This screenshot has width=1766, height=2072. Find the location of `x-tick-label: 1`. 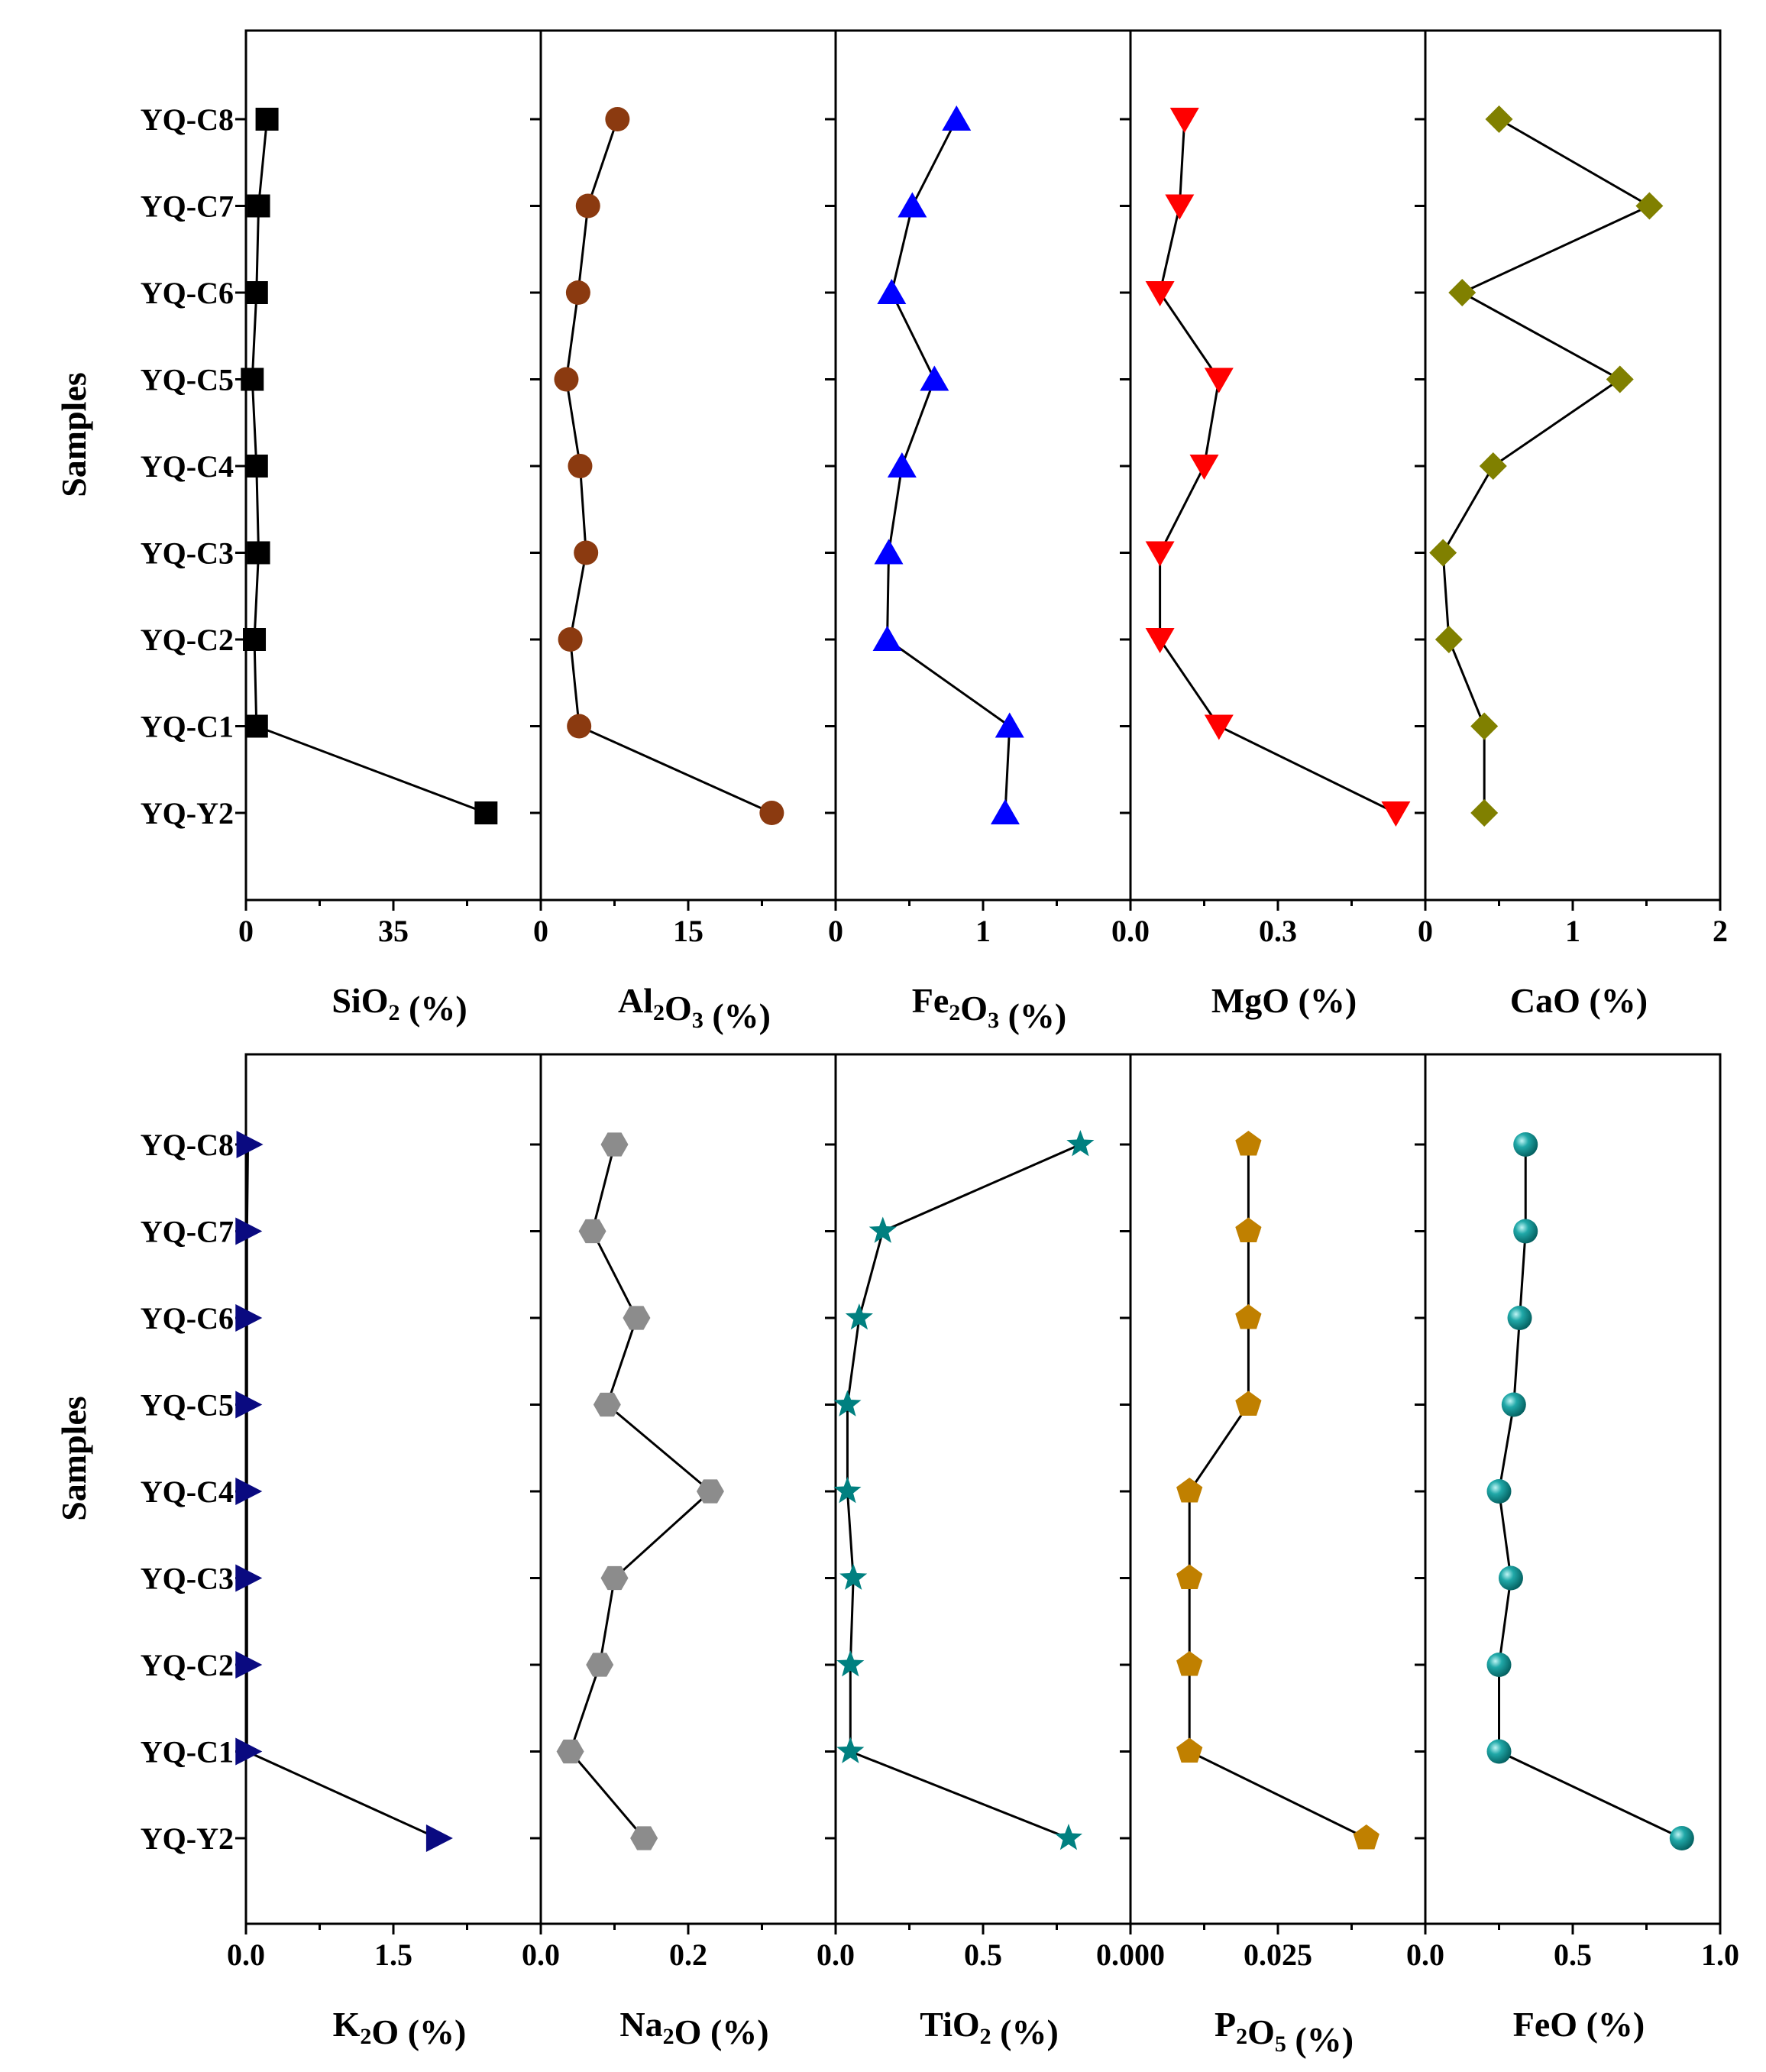

x-tick-label: 1 is located at coordinates (983, 931).